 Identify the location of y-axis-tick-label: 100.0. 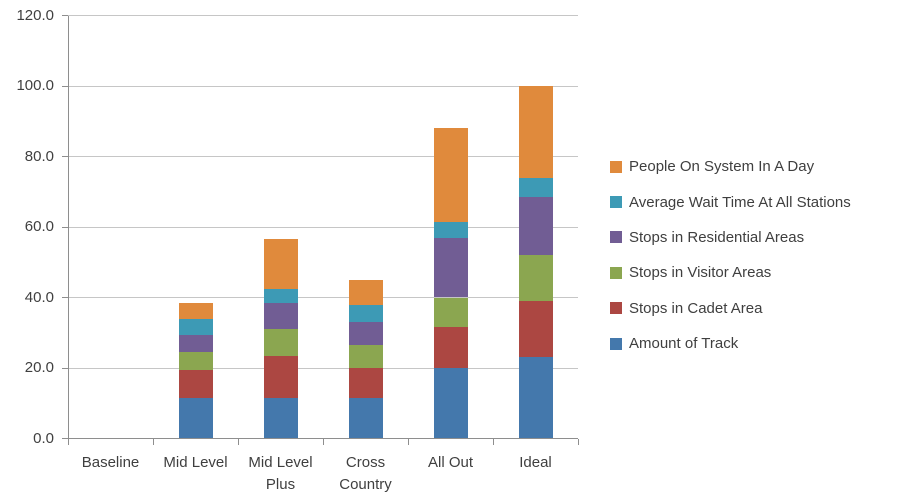
(35, 85).